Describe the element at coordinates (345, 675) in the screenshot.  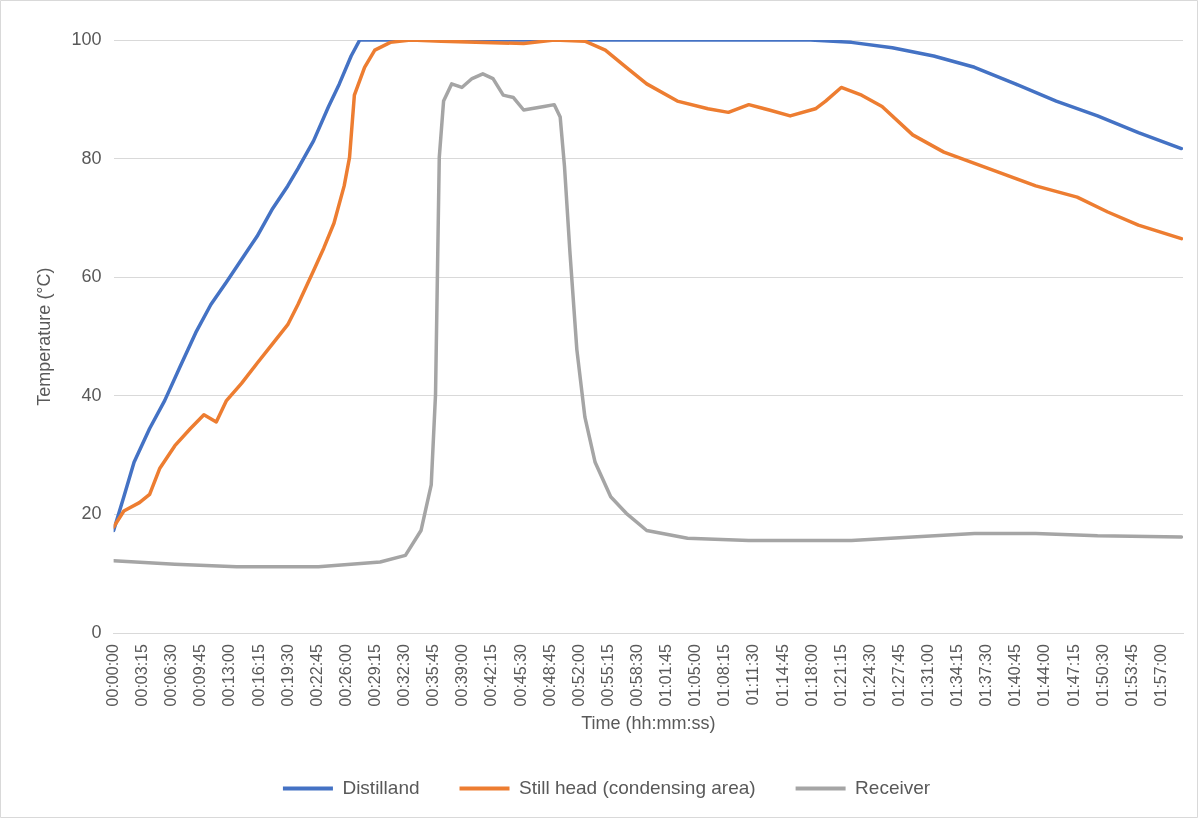
I see `x-tick-label: 00:26:00` at that location.